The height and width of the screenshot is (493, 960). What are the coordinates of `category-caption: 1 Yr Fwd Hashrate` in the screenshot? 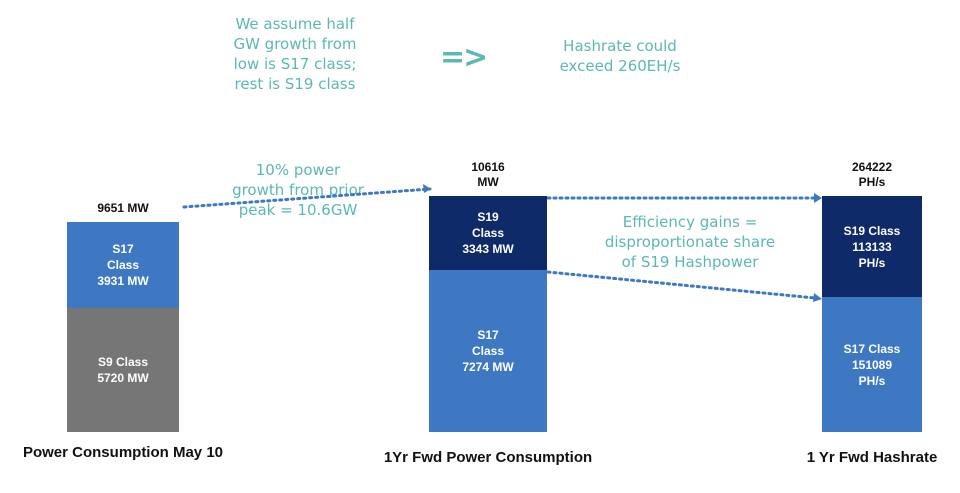 It's located at (872, 457).